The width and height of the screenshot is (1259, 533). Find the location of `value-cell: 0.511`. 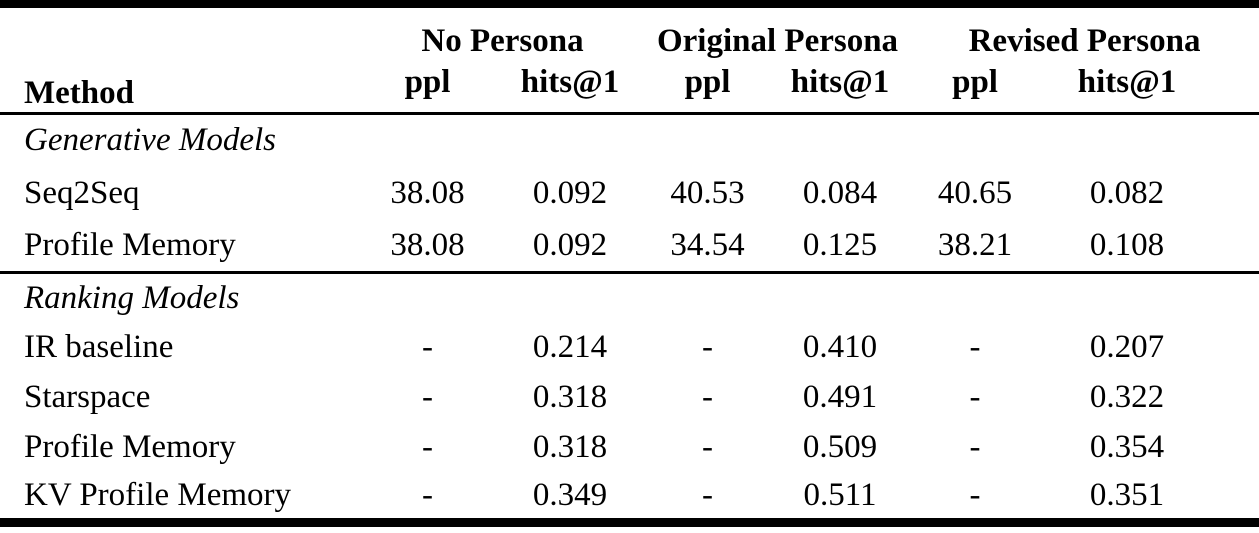

value-cell: 0.511 is located at coordinates (840, 494).